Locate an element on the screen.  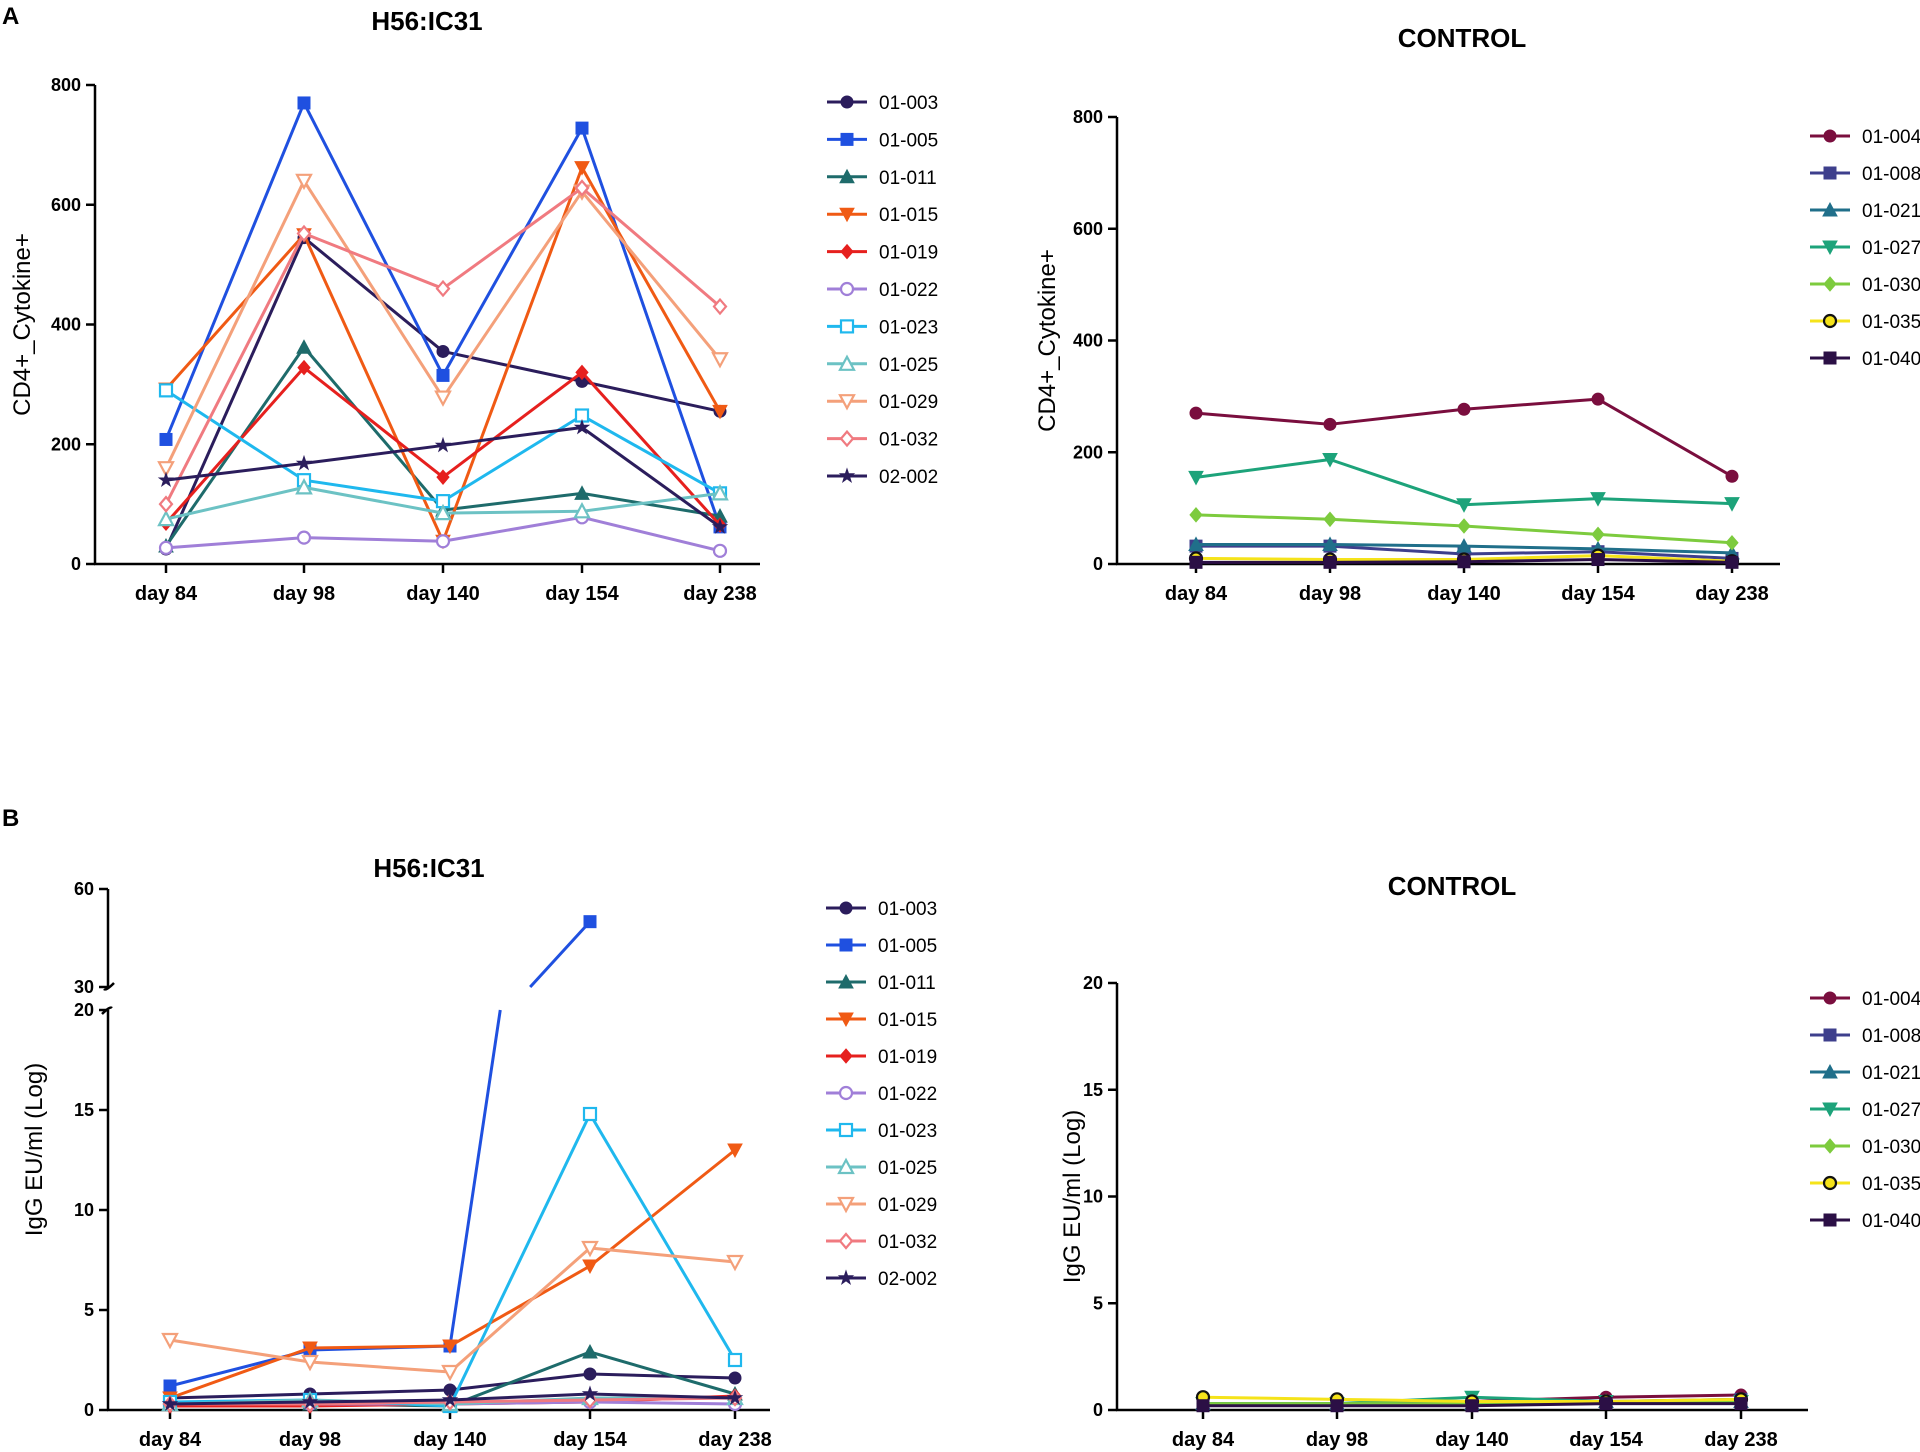
y-tick-label: 200 is located at coordinates (66, 444).